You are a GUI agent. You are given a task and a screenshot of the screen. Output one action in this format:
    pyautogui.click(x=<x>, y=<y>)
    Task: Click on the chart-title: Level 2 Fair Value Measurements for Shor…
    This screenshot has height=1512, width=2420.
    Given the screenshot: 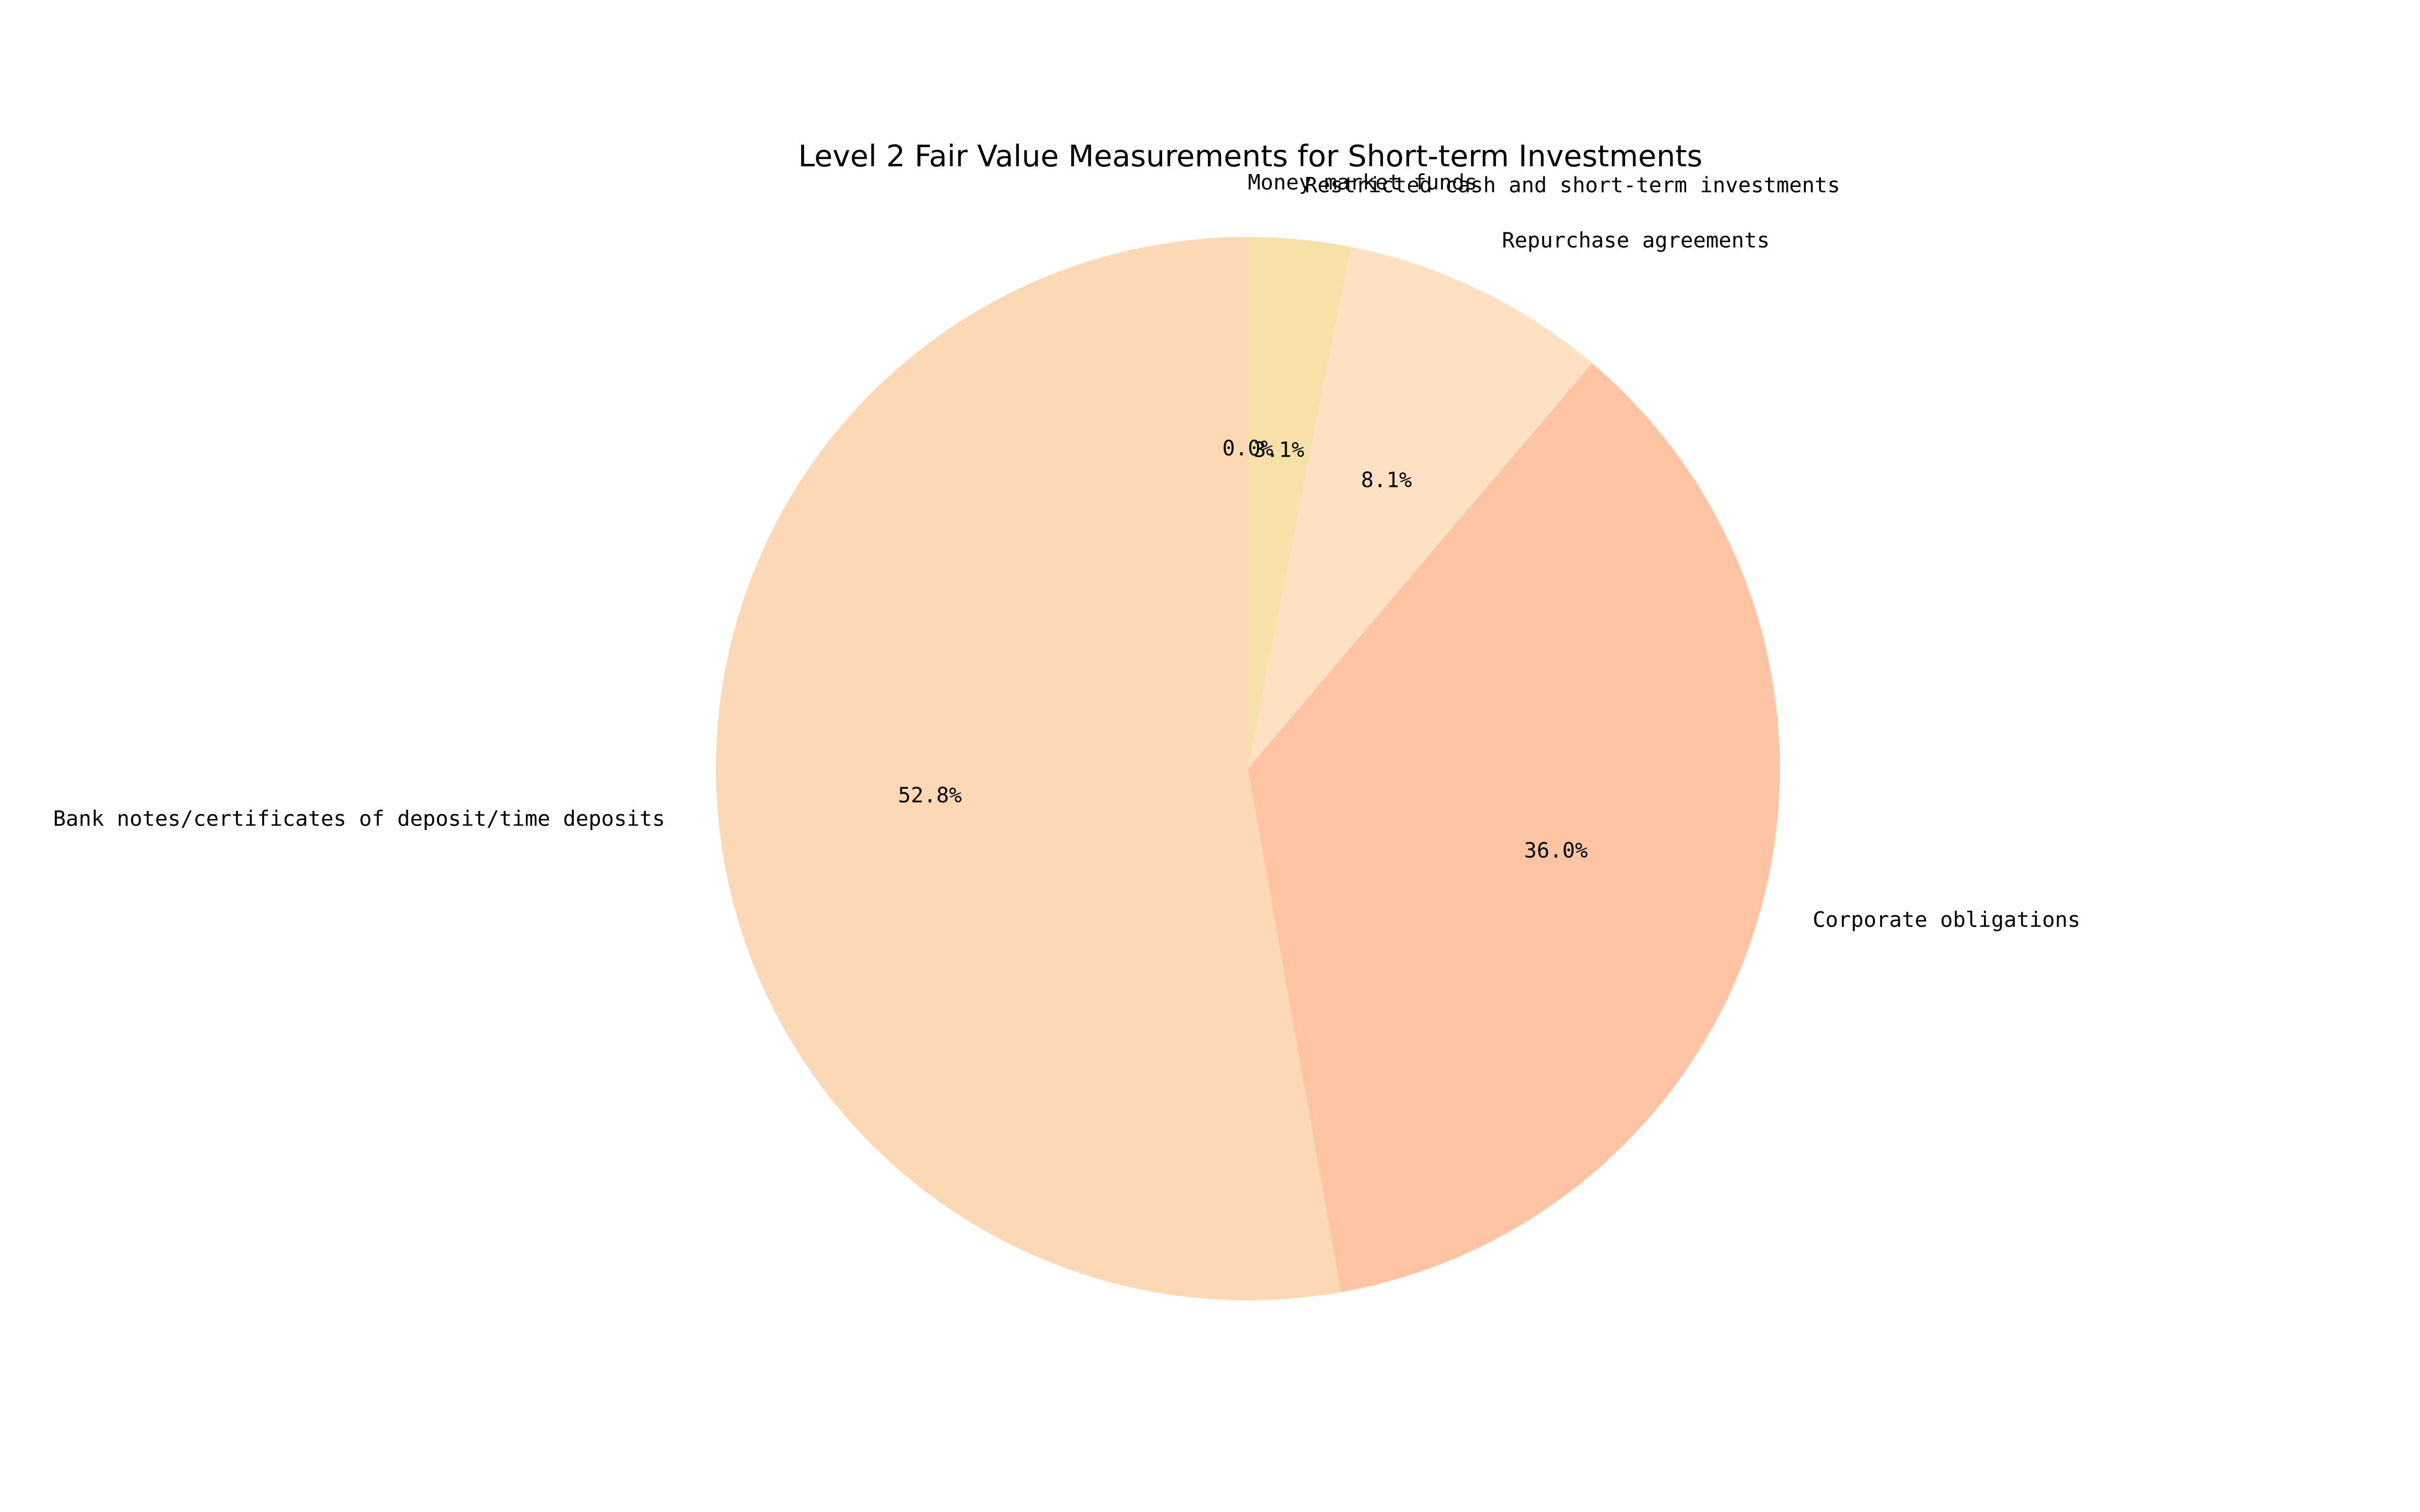 What is the action you would take?
    pyautogui.click(x=1250, y=156)
    